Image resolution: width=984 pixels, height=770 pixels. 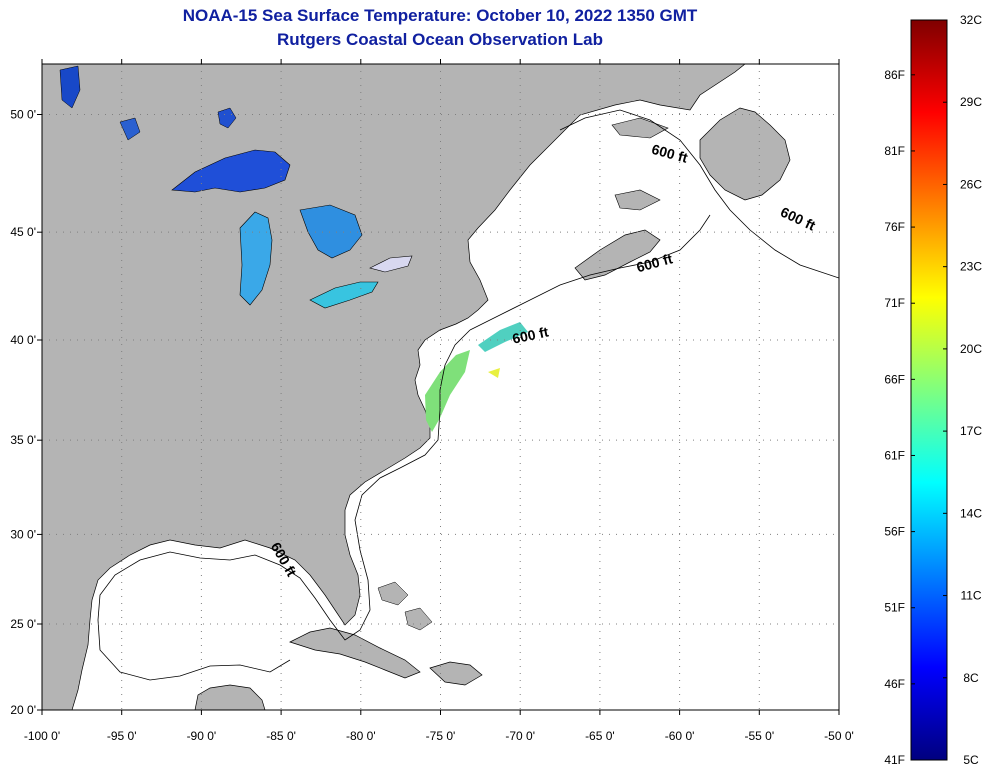 I want to click on celsius-label: 17C, so click(x=971, y=431).